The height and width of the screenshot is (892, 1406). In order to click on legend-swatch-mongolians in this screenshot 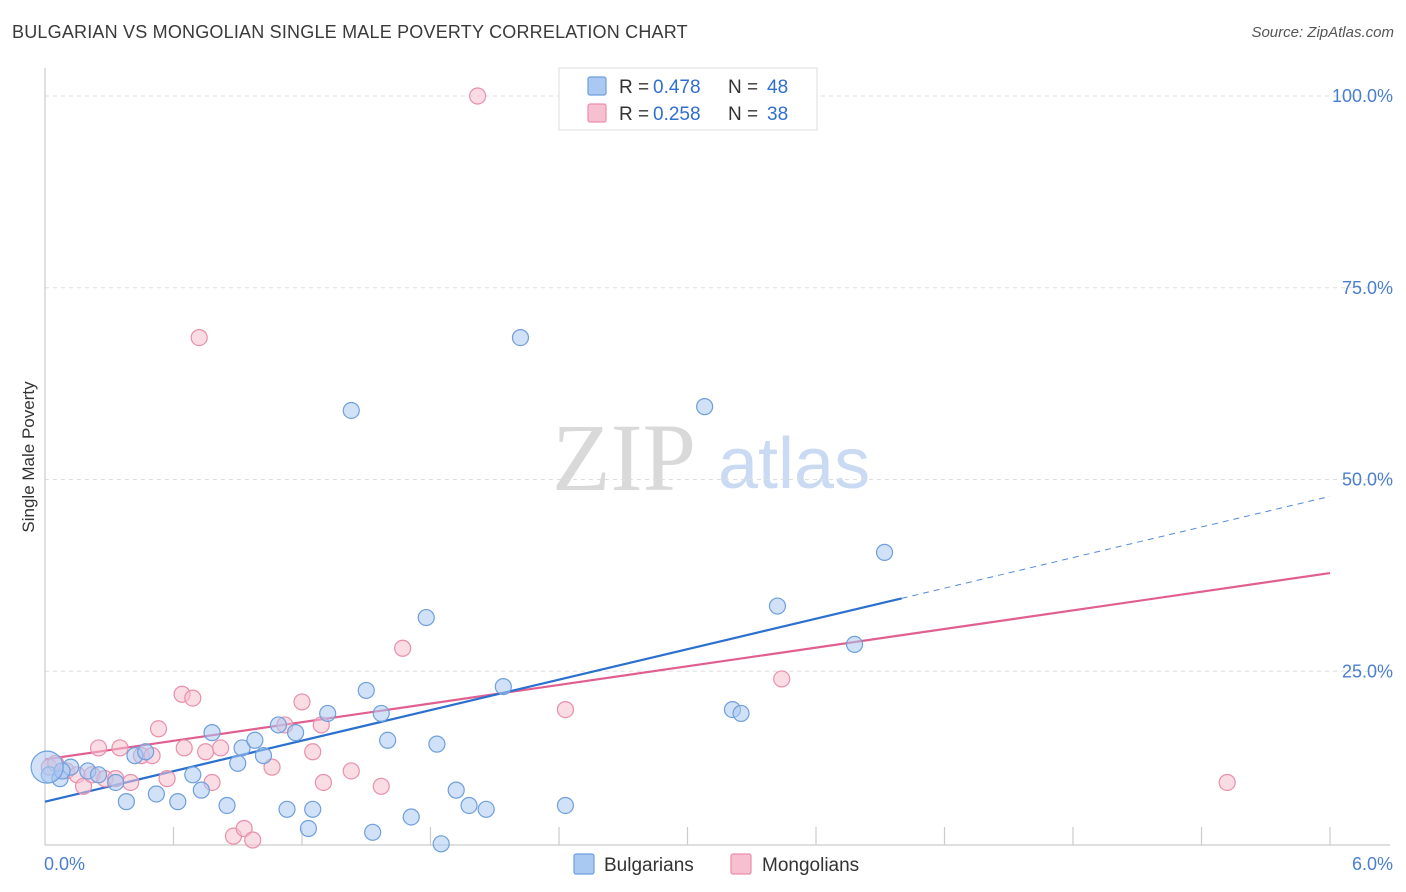, I will do `click(597, 113)`.